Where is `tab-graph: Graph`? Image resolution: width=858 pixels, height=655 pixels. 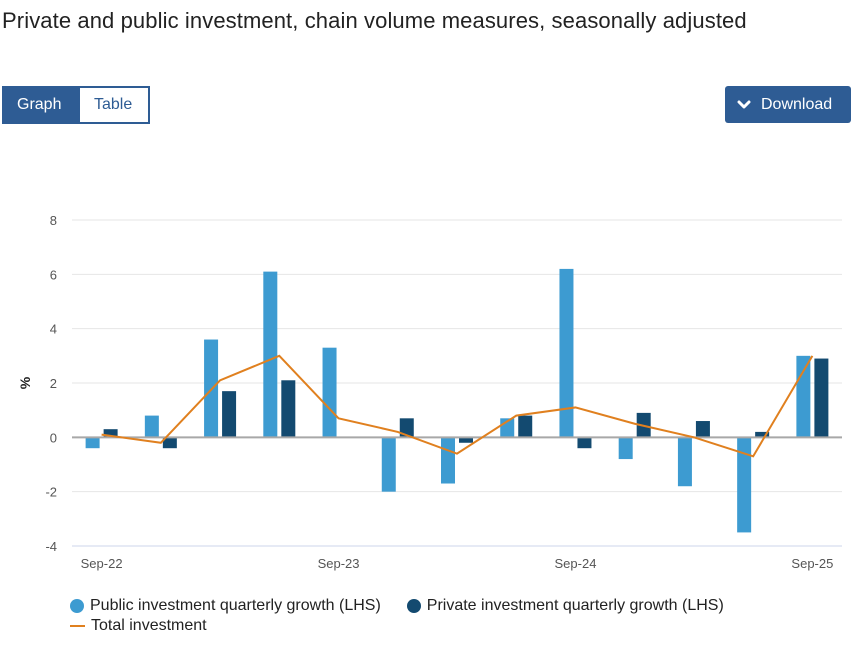
tab-graph: Graph is located at coordinates (42, 105).